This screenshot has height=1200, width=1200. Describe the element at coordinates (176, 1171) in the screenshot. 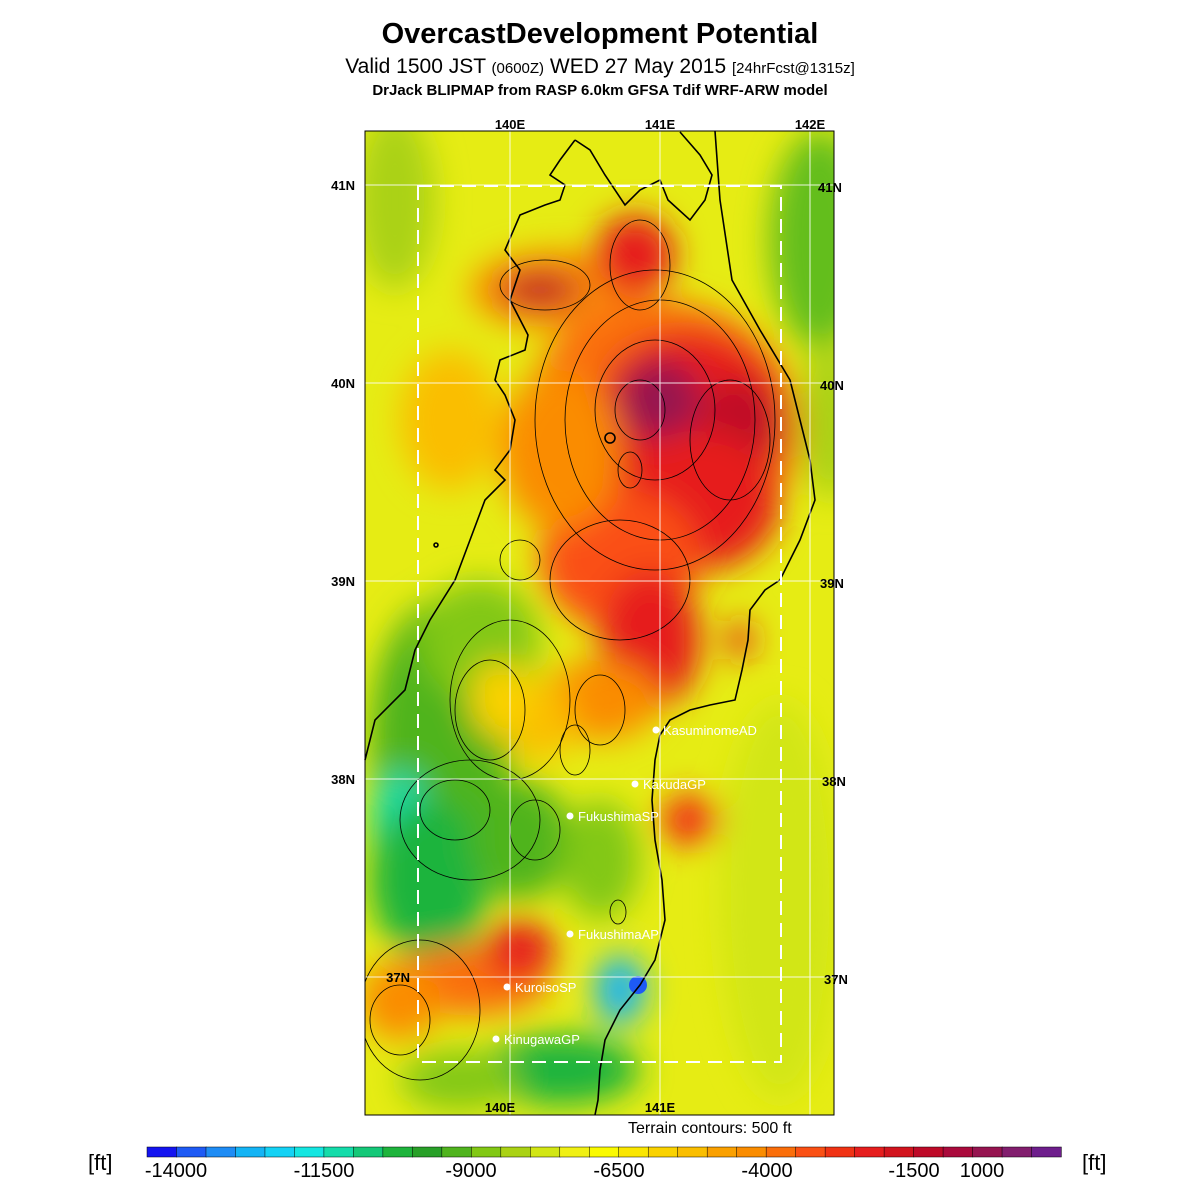

I see `colorbar-label: -14000` at that location.